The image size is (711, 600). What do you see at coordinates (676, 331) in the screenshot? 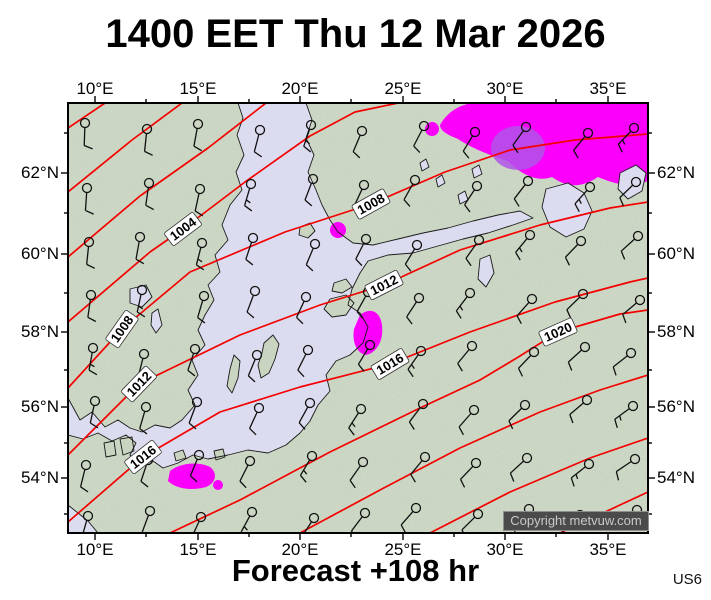
I see `lat-label-right: 58°N` at bounding box center [676, 331].